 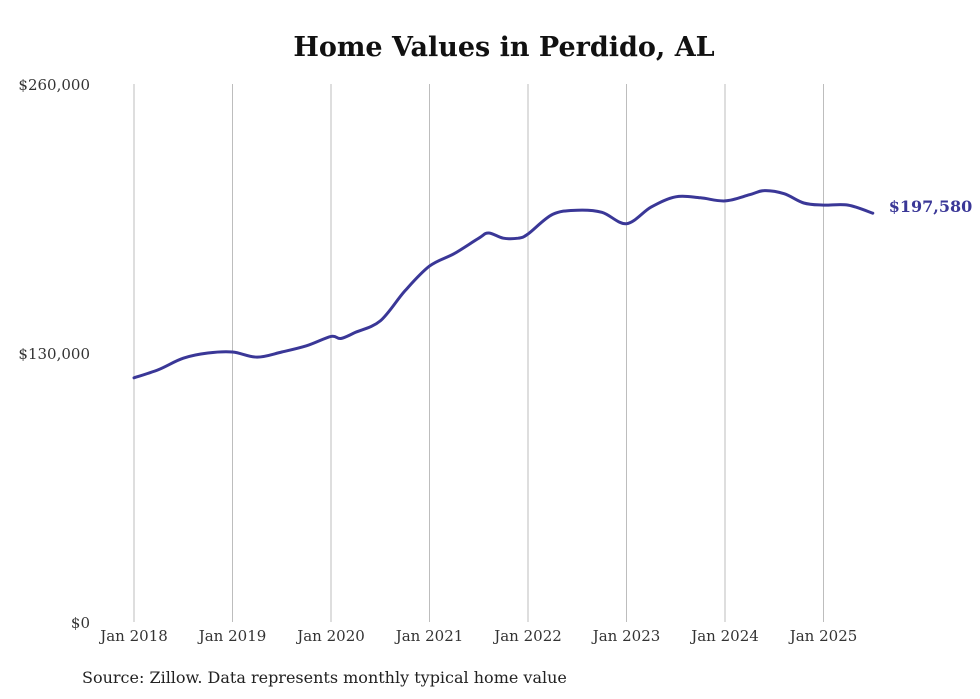 What do you see at coordinates (626, 636) in the screenshot?
I see `x-tick-label: Jan 2023` at bounding box center [626, 636].